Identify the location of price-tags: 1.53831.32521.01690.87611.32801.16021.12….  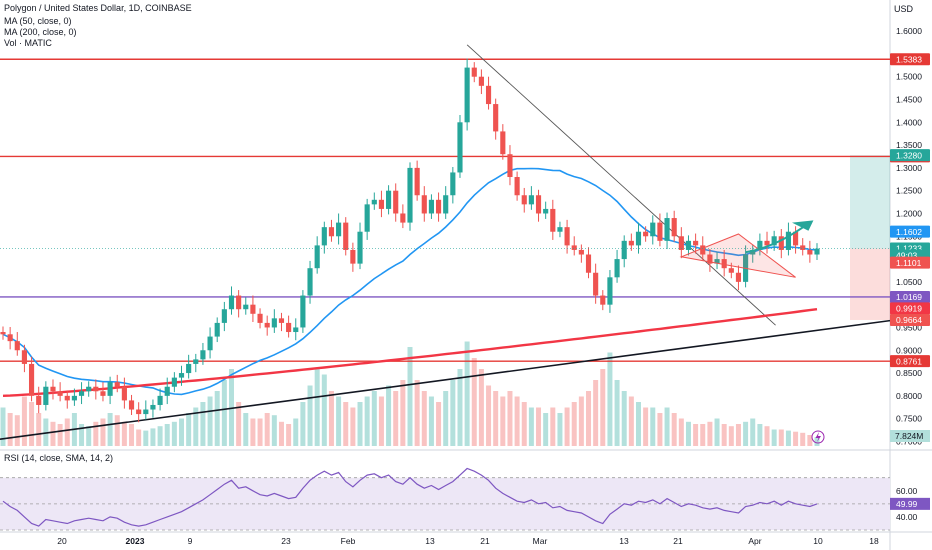
(910, 281).